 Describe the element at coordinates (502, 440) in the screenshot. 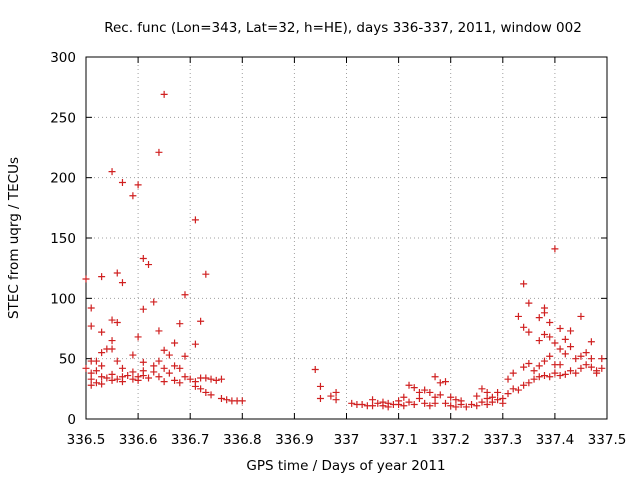

I see `x-tick-label: 337.3` at that location.